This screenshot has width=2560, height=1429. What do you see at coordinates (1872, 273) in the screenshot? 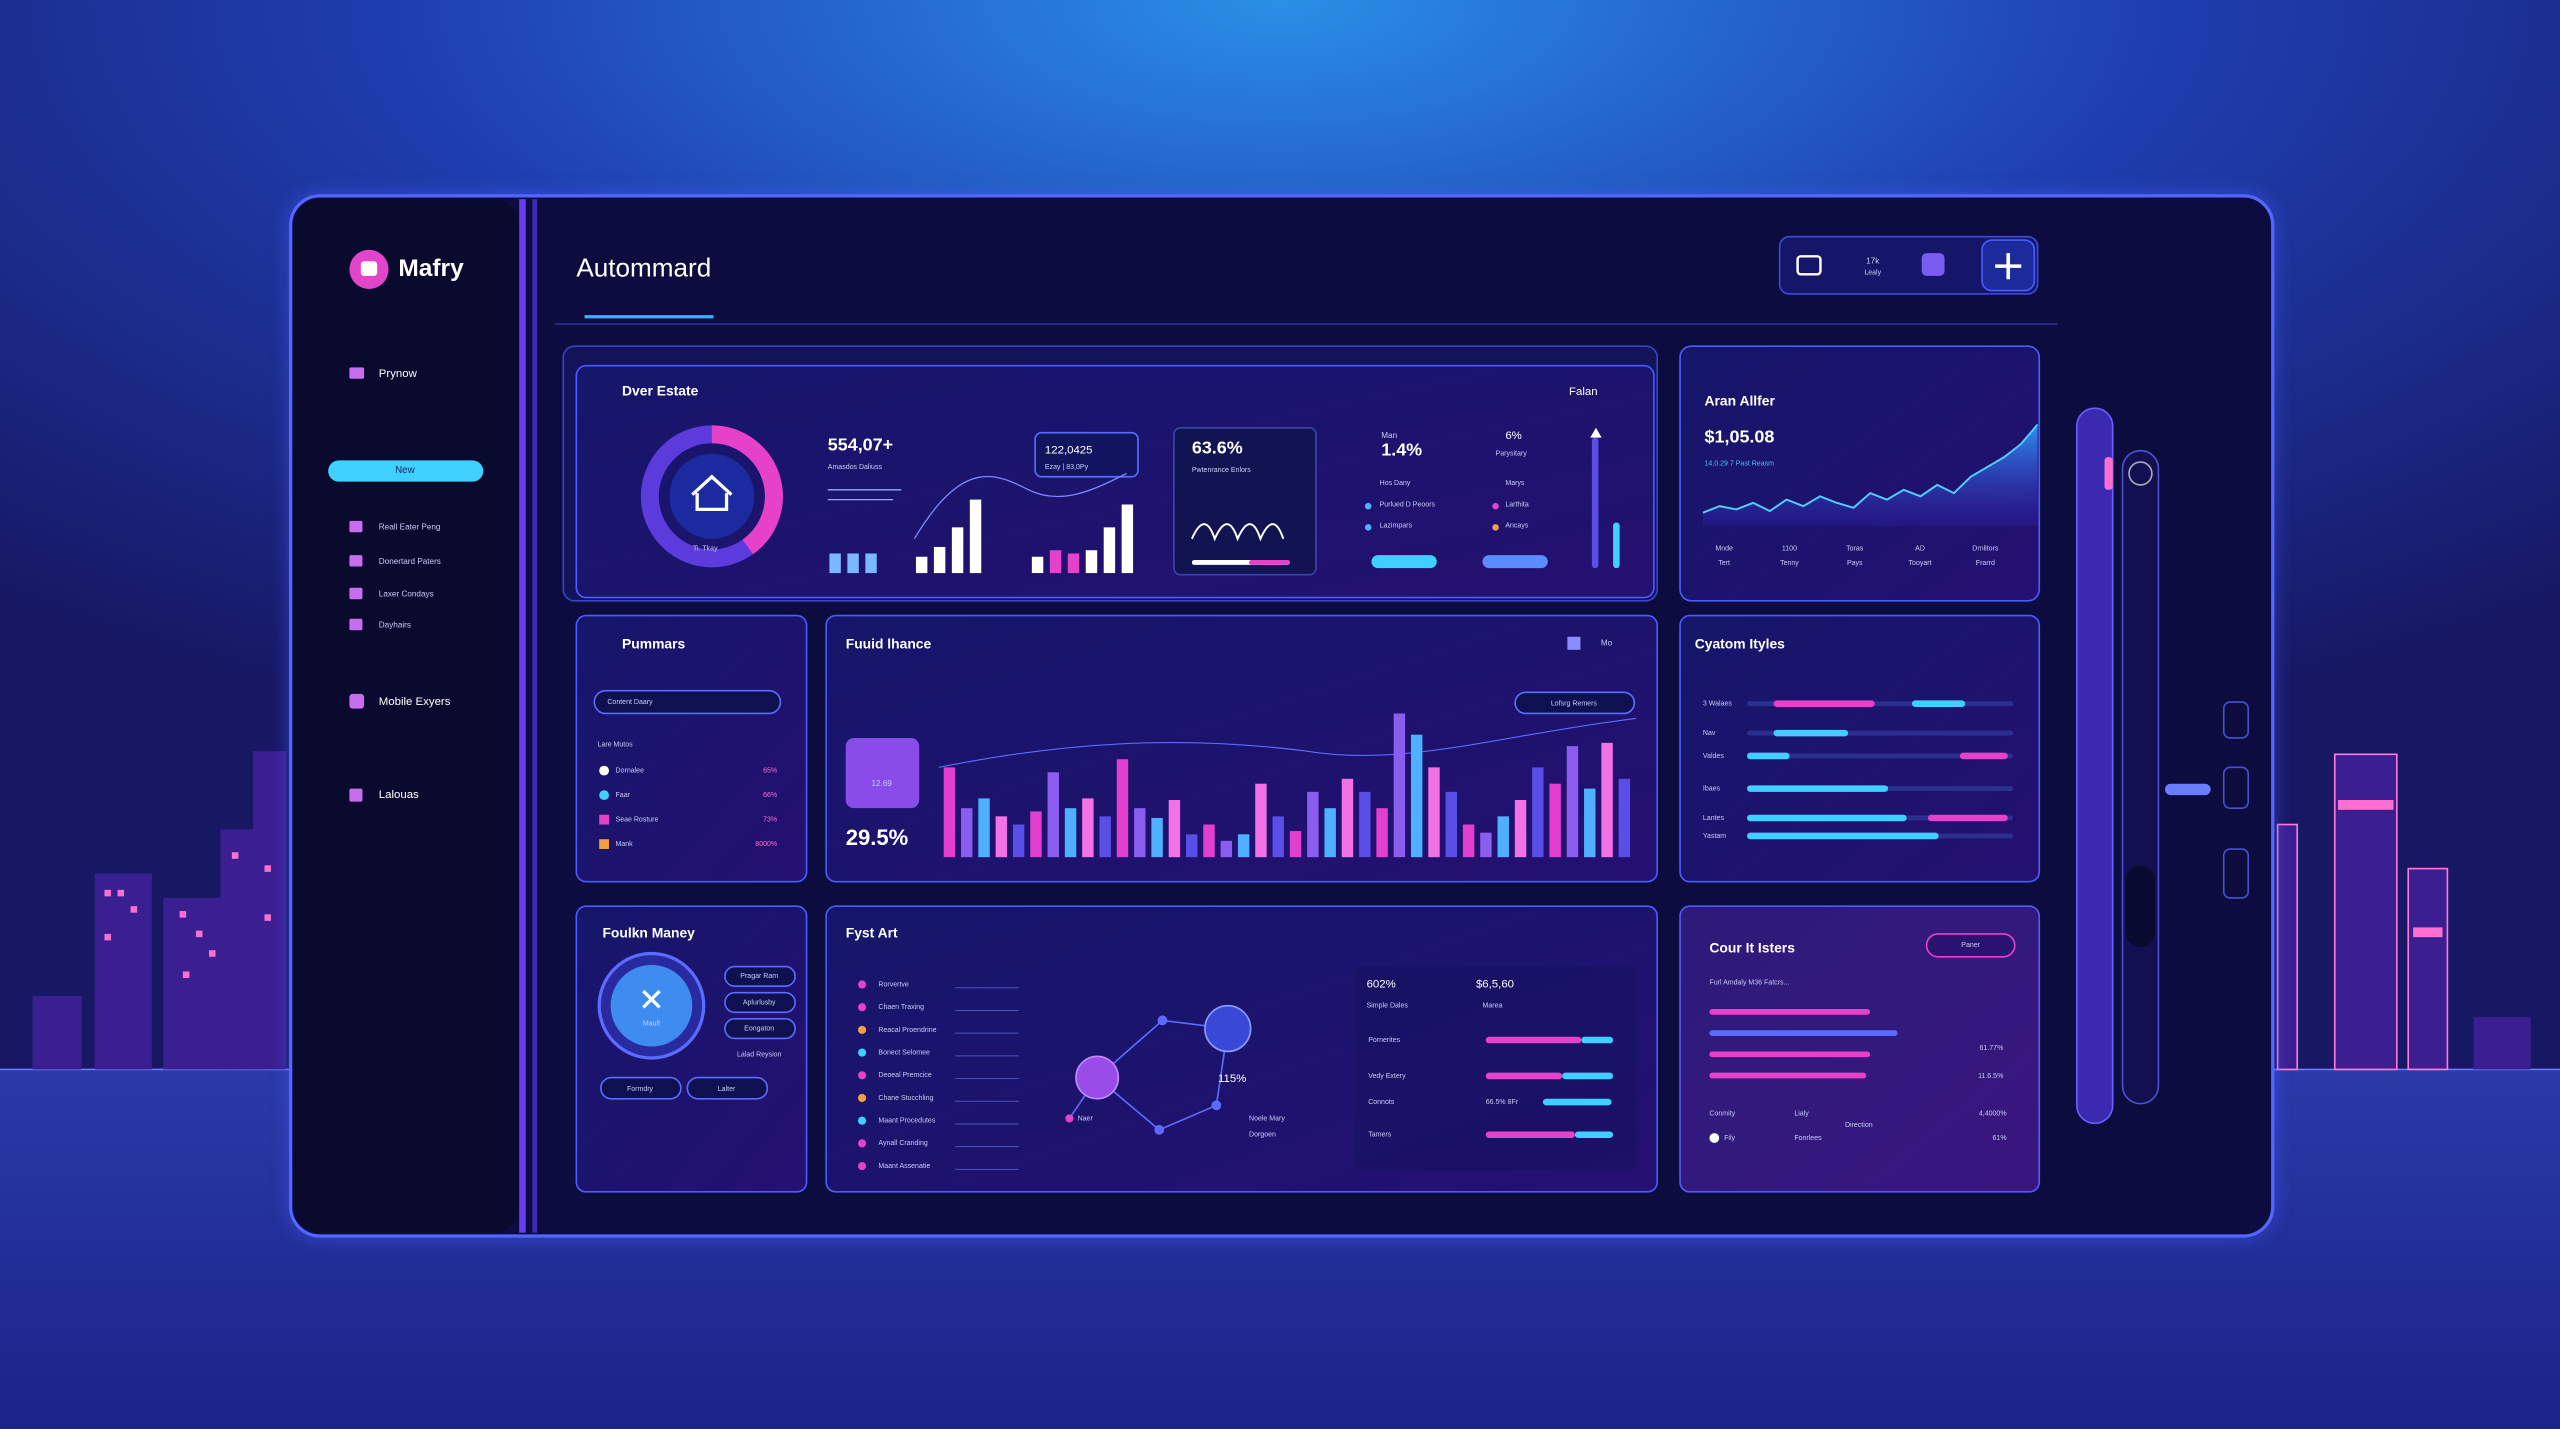
I see `toolbar-sub: Lealy` at bounding box center [1872, 273].